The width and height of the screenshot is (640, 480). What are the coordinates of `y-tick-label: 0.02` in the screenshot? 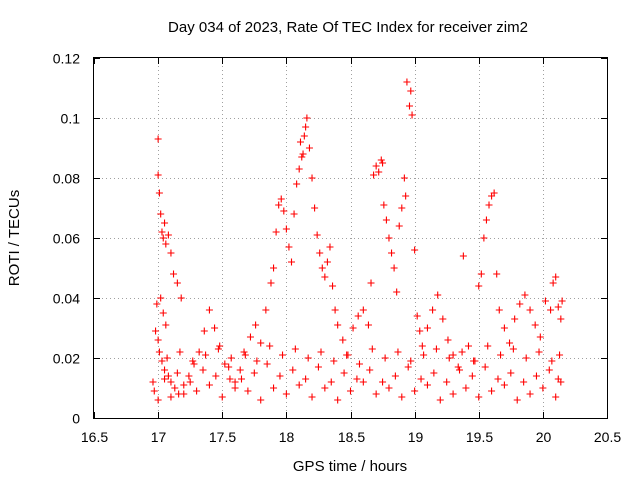 It's located at (66, 359).